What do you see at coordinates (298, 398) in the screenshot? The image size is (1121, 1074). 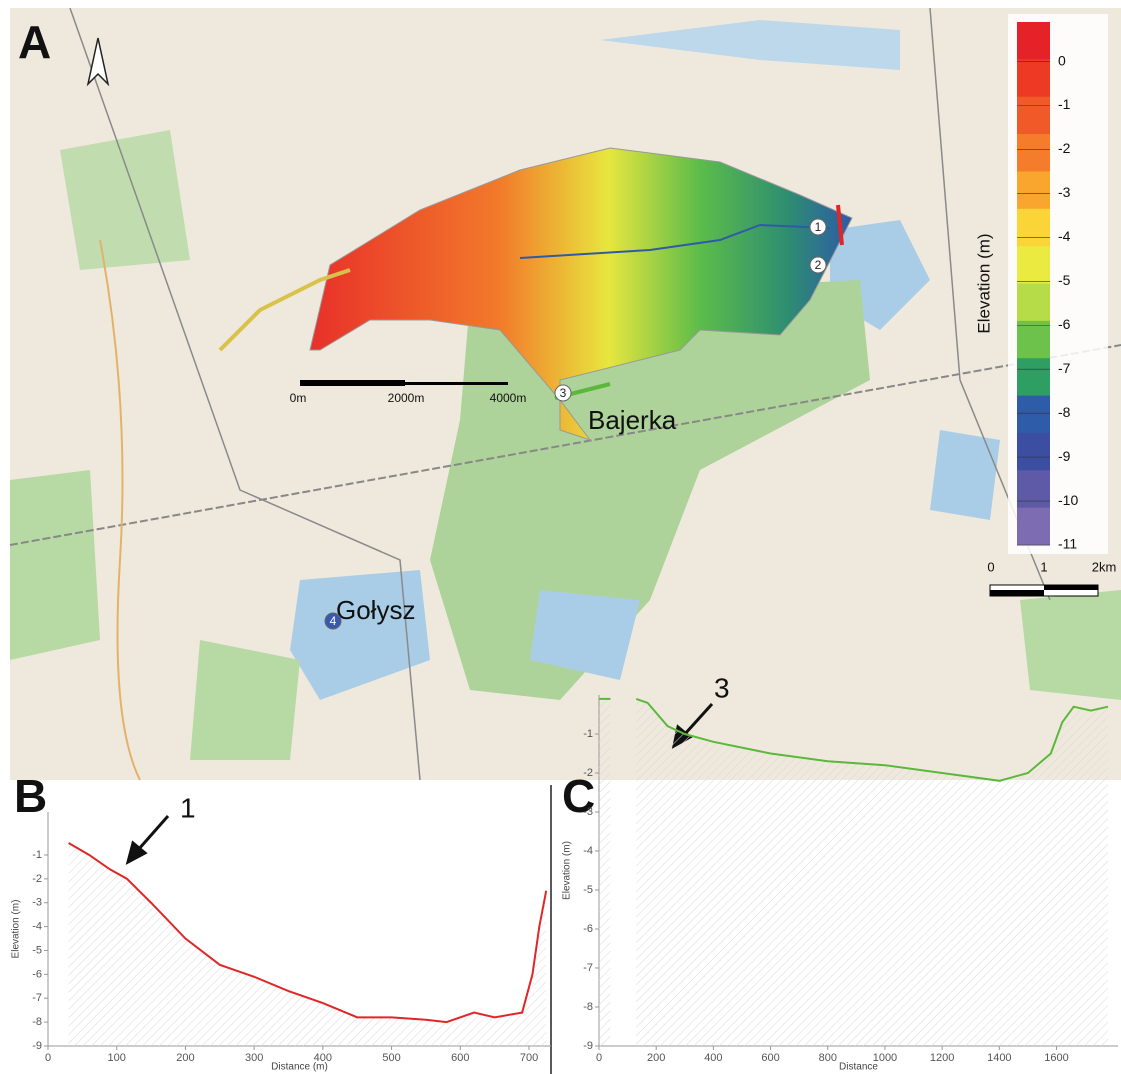 I see `scale-label: 0m` at bounding box center [298, 398].